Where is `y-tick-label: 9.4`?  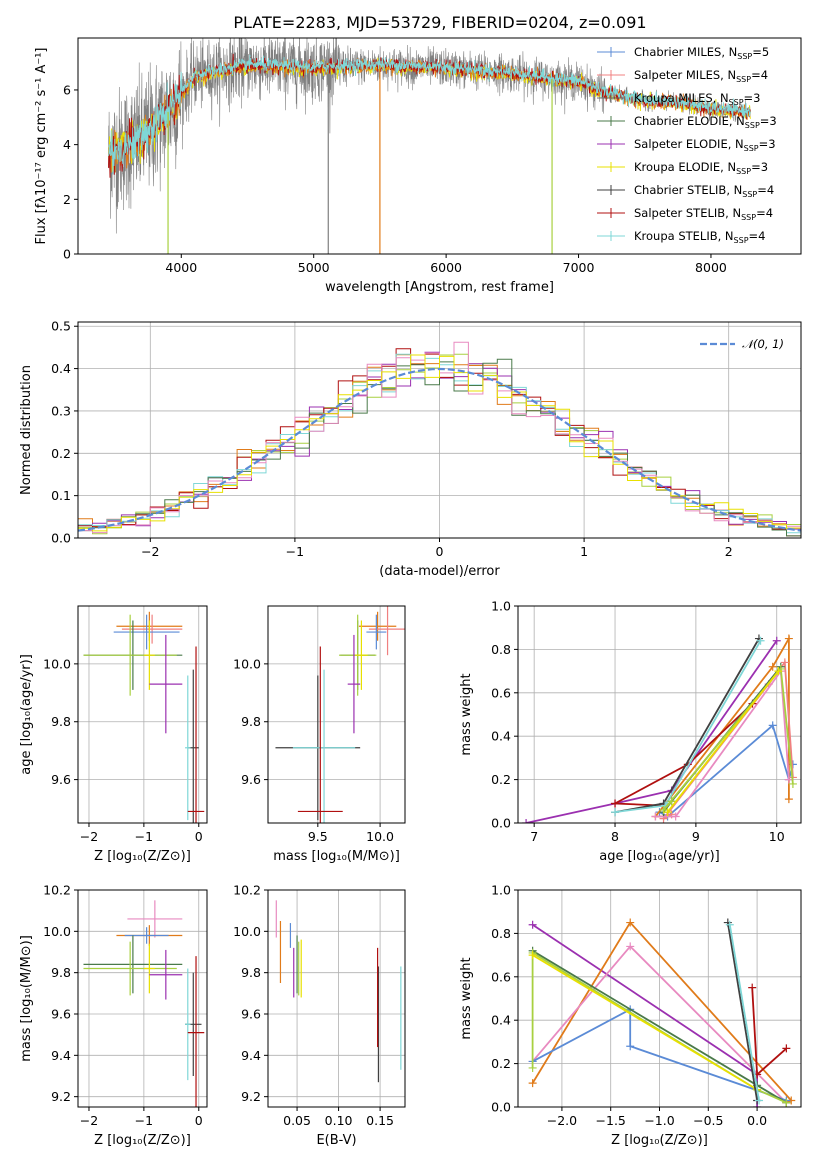 y-tick-label: 9.4 is located at coordinates (251, 1055).